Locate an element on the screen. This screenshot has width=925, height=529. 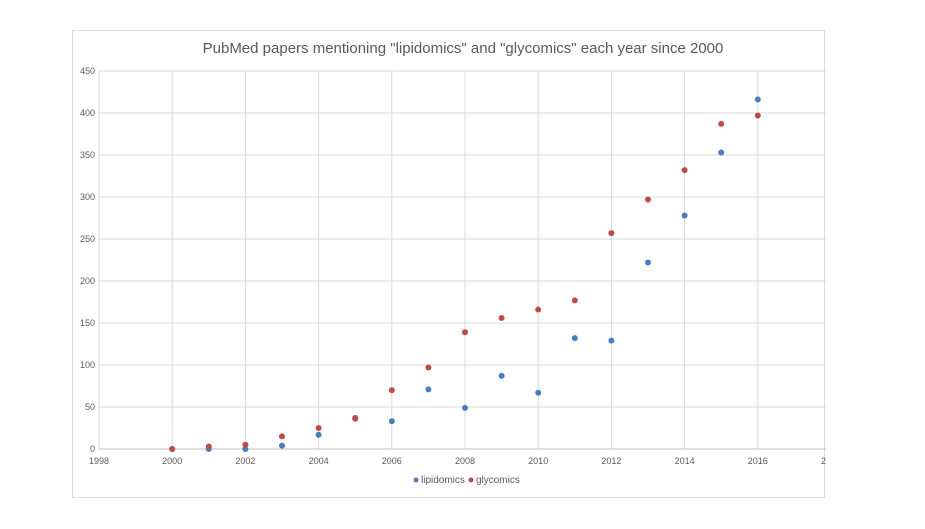
glycomics-legend-marker is located at coordinates (471, 480).